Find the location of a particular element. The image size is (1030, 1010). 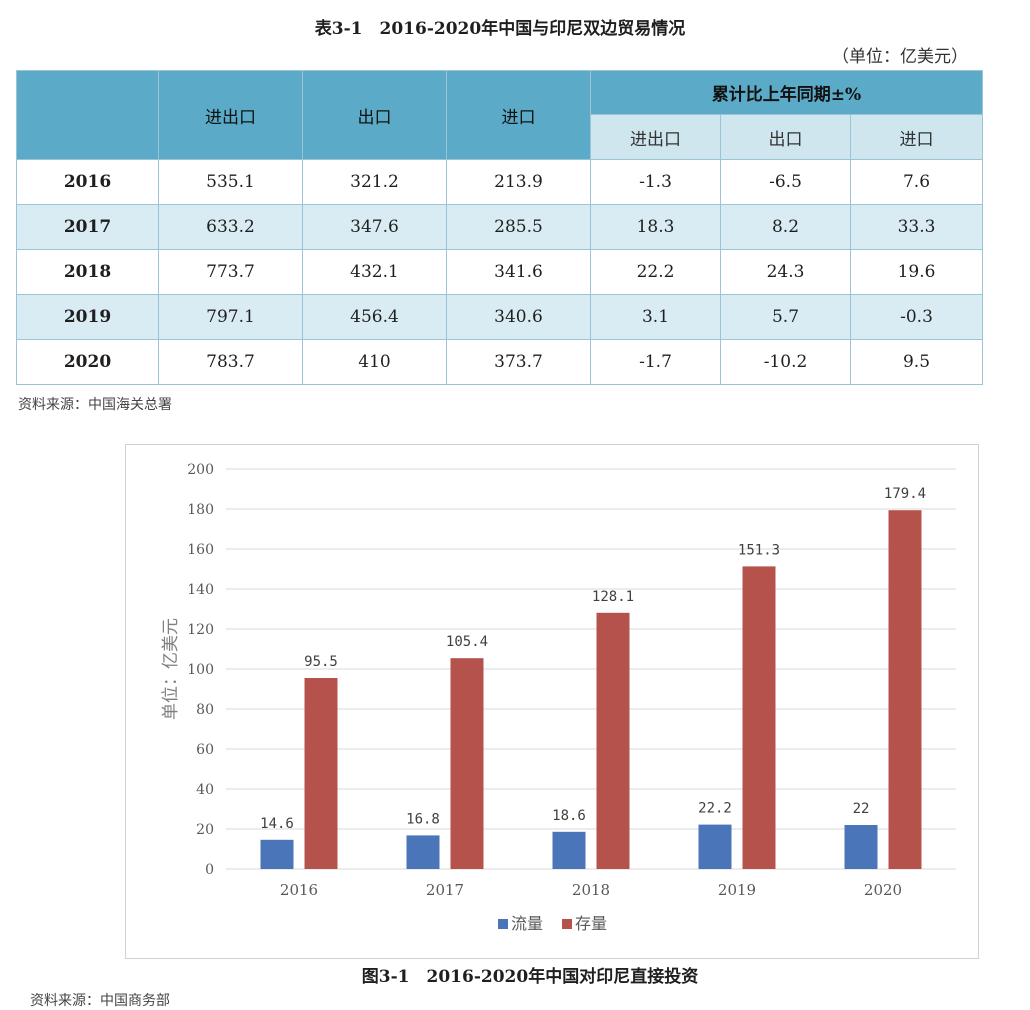

legend-label: 存量 is located at coordinates (591, 923).